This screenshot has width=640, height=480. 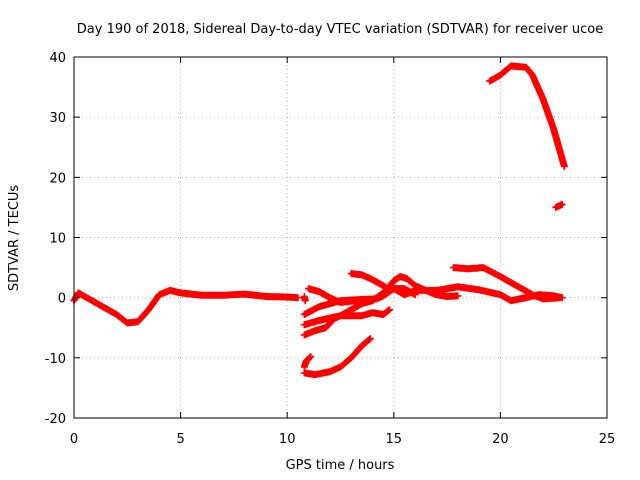 I want to click on y-tick-label: 0, so click(x=62, y=299).